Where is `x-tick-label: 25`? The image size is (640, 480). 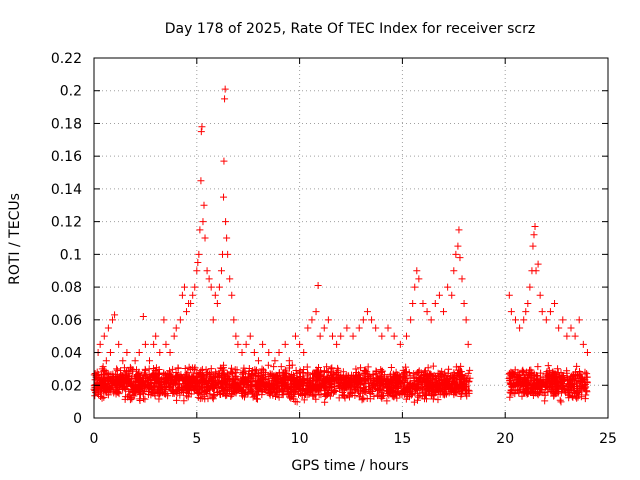
x-tick-label: 25 is located at coordinates (608, 439).